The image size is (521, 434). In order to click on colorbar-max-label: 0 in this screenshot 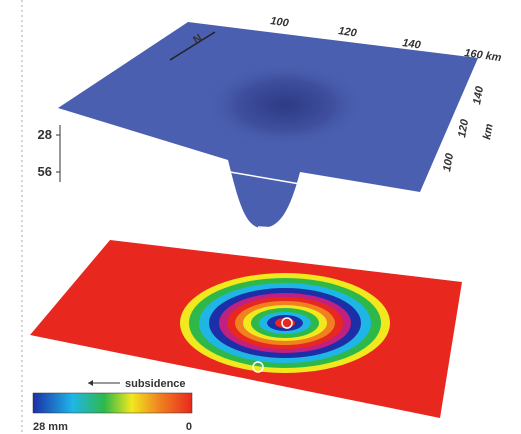, I will do `click(189, 427)`.